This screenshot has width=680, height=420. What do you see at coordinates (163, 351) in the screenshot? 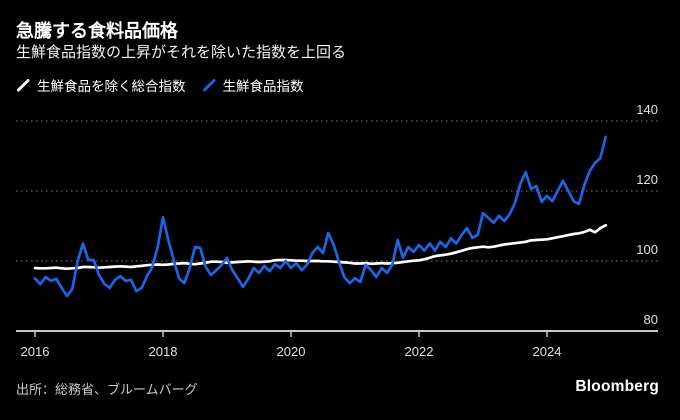
I see `x-axis-label-2018: 2018` at bounding box center [163, 351].